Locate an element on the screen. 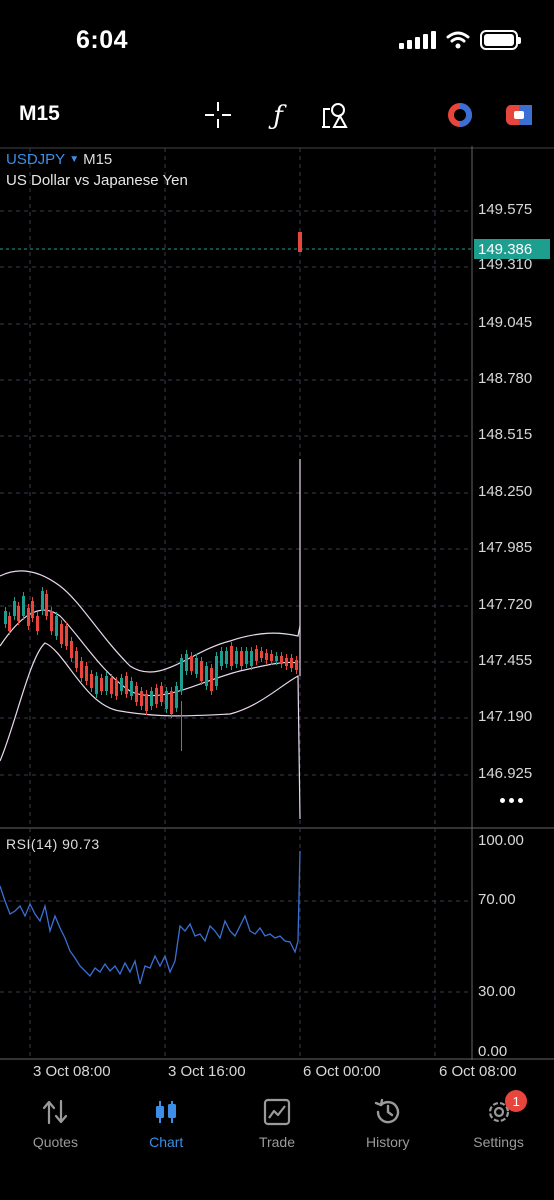  objects-icon is located at coordinates (336, 115).